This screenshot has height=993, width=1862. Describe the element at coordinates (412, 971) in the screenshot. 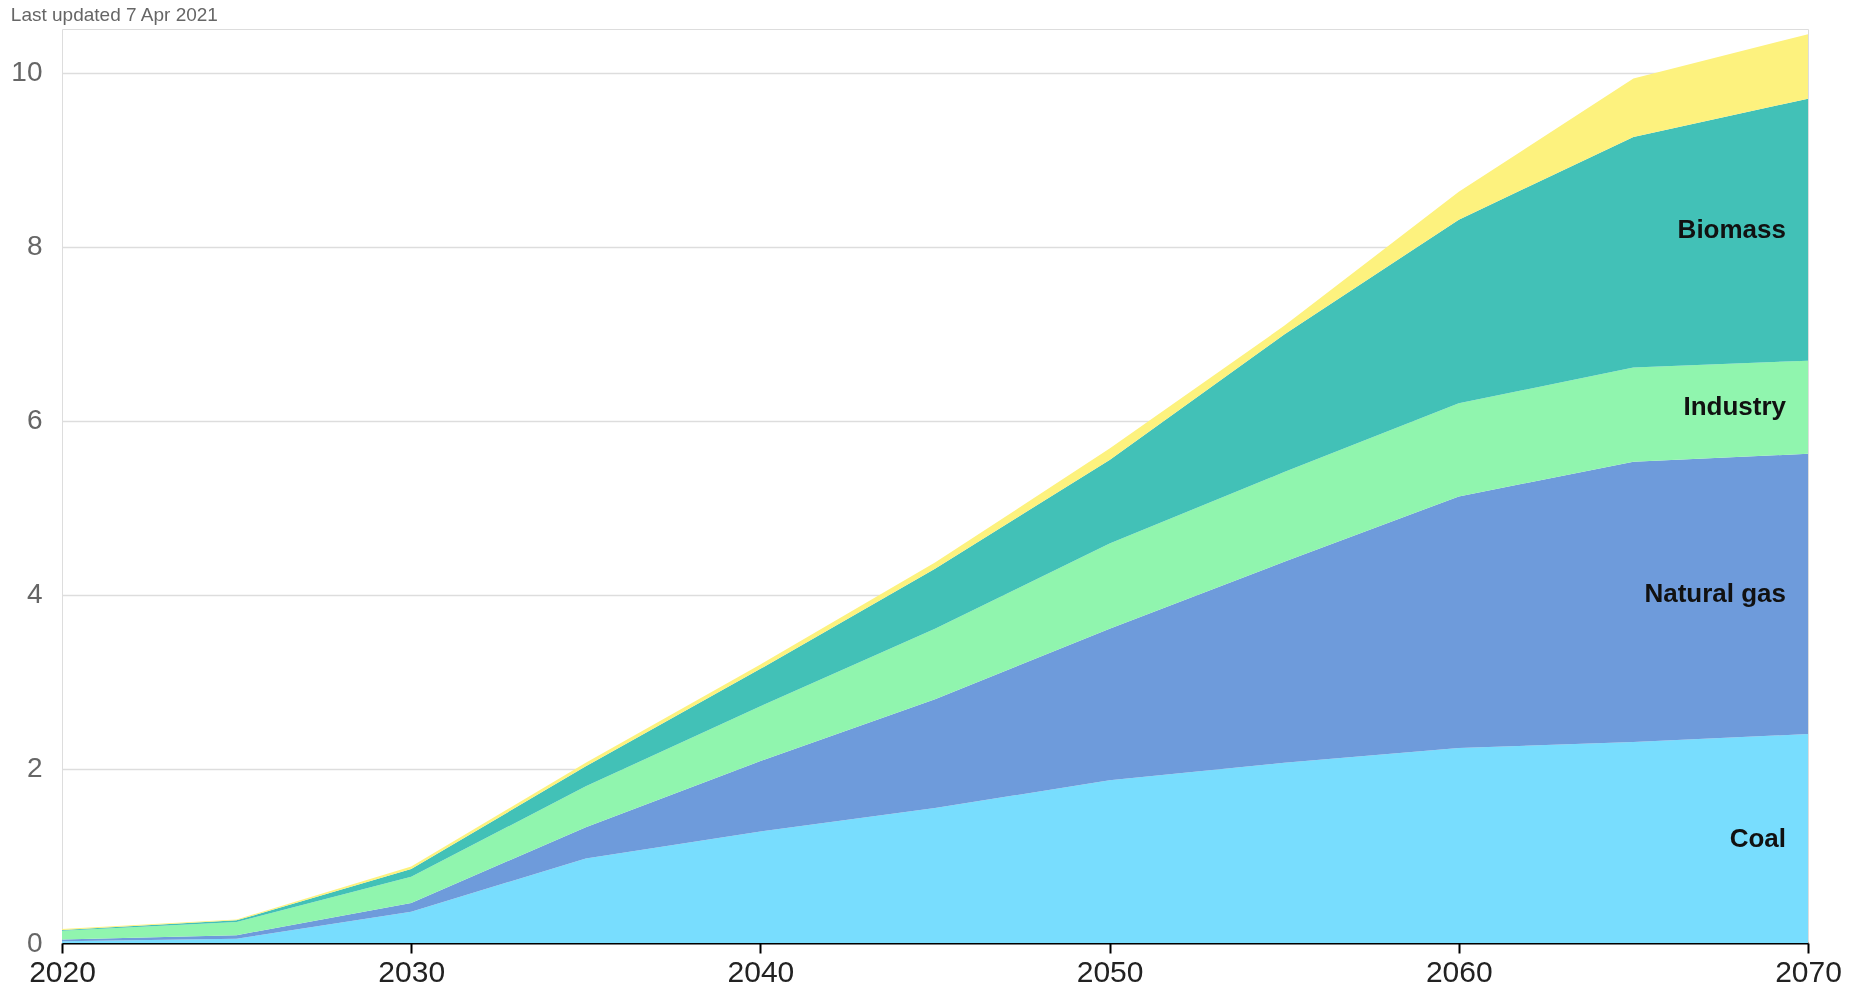

I see `x-tick-label: 2030` at that location.